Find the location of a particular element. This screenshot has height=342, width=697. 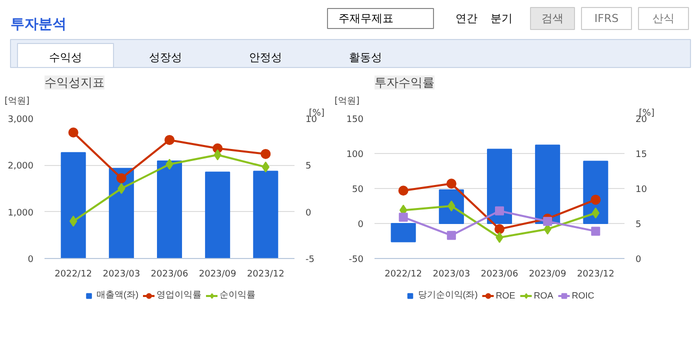

text: 활동성 is located at coordinates (365, 57).